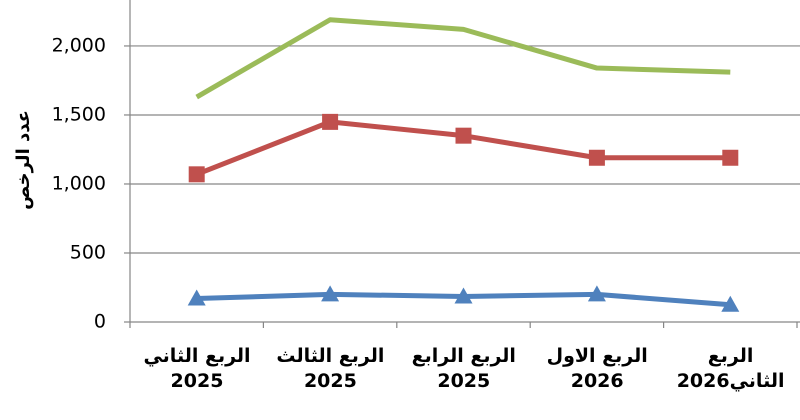 The width and height of the screenshot is (800, 420). I want to click on y-tick-label: 500, so click(88, 252).